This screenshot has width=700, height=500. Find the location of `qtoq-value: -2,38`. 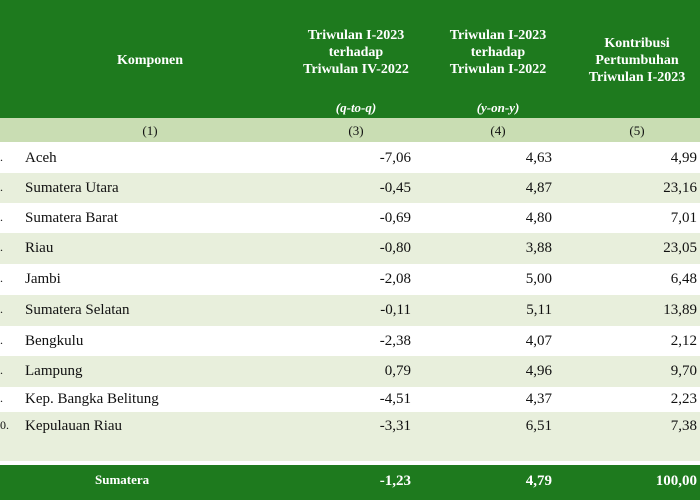

qtoq-value: -2,38 is located at coordinates (395, 341).